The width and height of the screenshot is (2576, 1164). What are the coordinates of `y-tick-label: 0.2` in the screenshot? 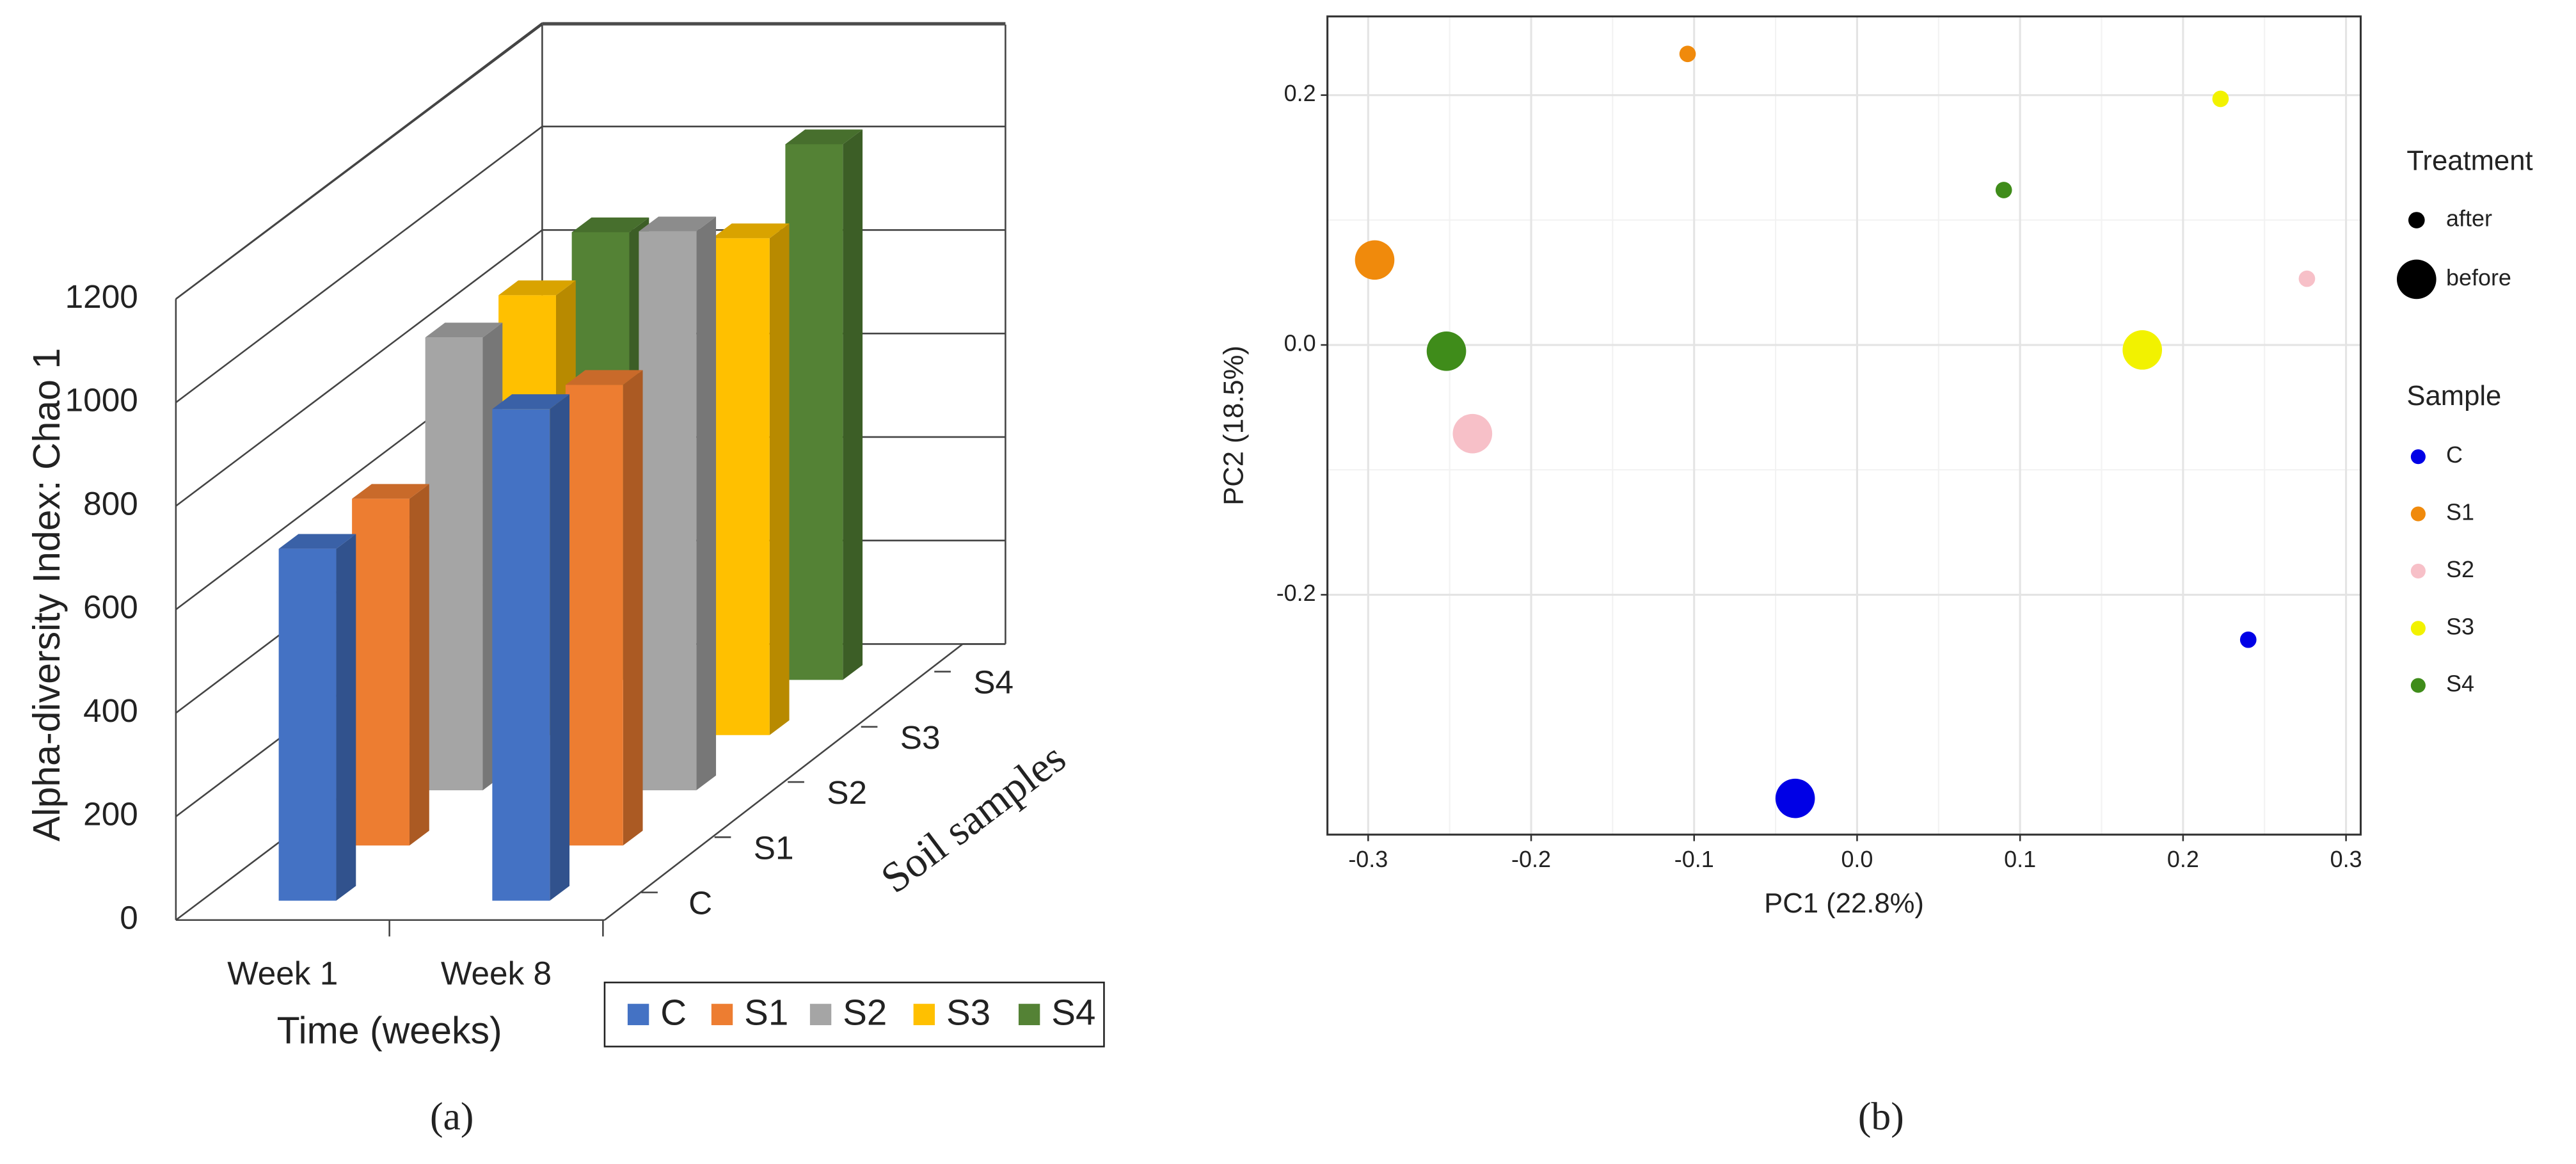 It's located at (1300, 93).